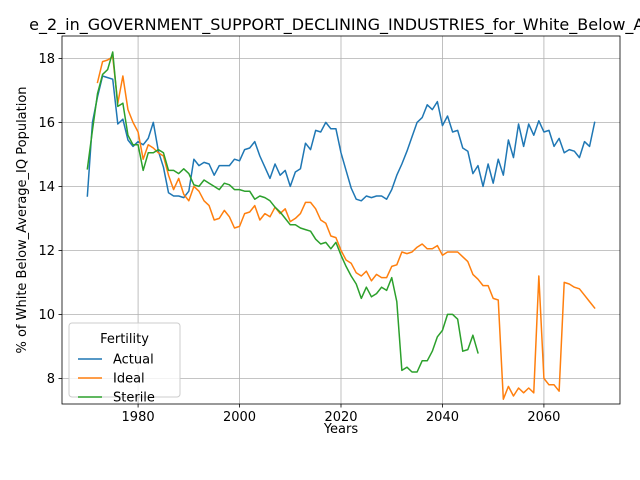 The width and height of the screenshot is (640, 480). What do you see at coordinates (340, 417) in the screenshot?
I see `x-tick-label: 2020` at bounding box center [340, 417].